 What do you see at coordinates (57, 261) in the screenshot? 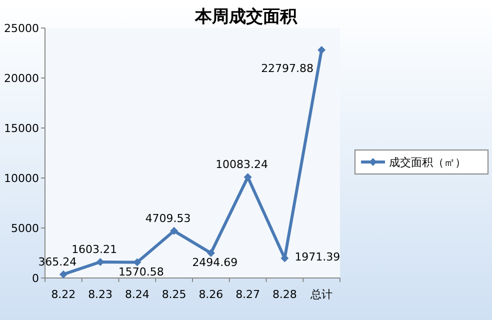
I see `data-label: 365.24` at bounding box center [57, 261].